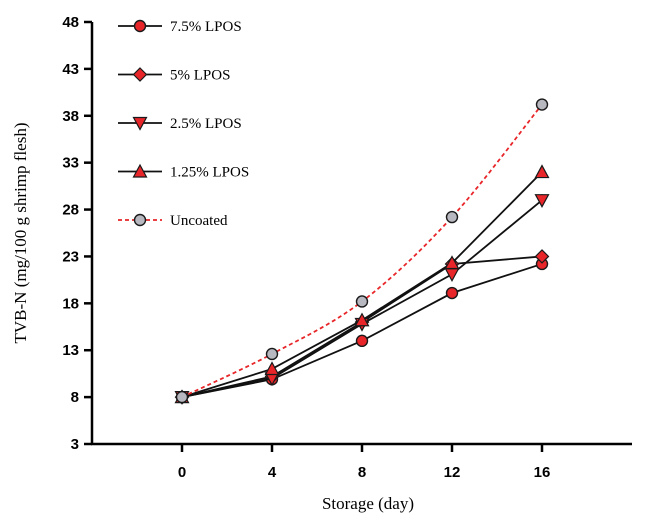  What do you see at coordinates (70, 256) in the screenshot?
I see `y-tick-label: 23` at bounding box center [70, 256].